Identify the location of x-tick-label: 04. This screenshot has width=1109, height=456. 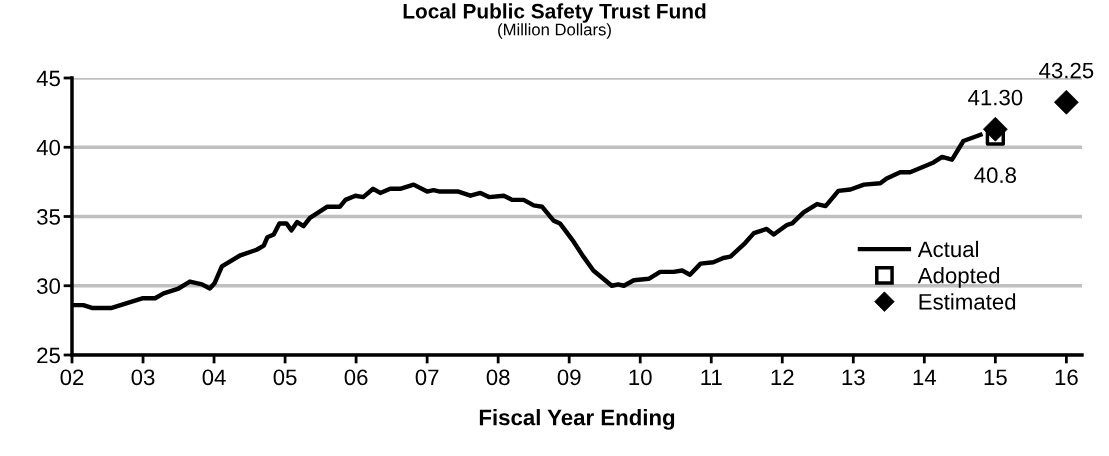
(214, 377).